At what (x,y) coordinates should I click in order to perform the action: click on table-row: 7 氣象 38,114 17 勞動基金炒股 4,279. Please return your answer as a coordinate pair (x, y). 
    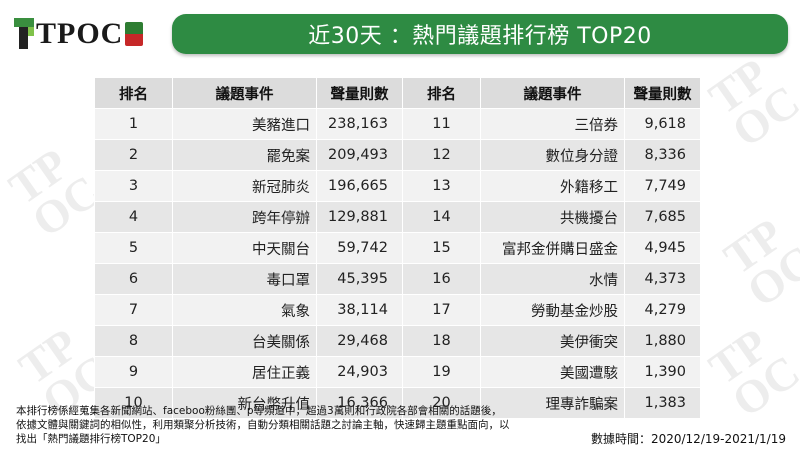
    Looking at the image, I should click on (397, 310).